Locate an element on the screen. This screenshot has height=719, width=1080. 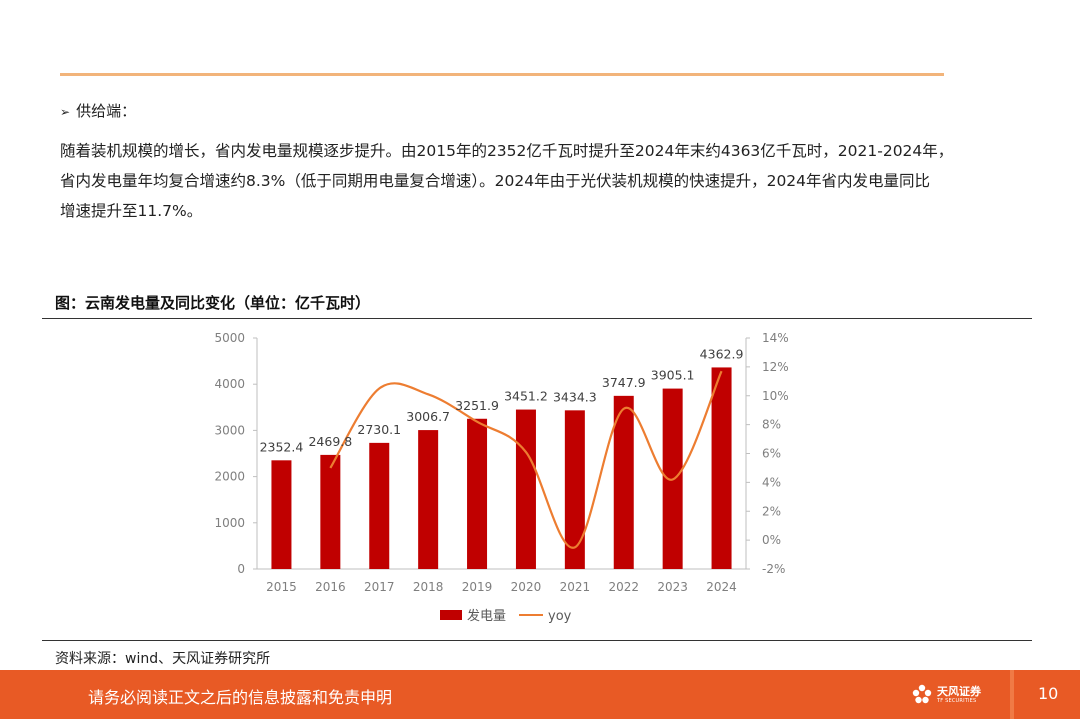
yoy-line is located at coordinates (526, 459).